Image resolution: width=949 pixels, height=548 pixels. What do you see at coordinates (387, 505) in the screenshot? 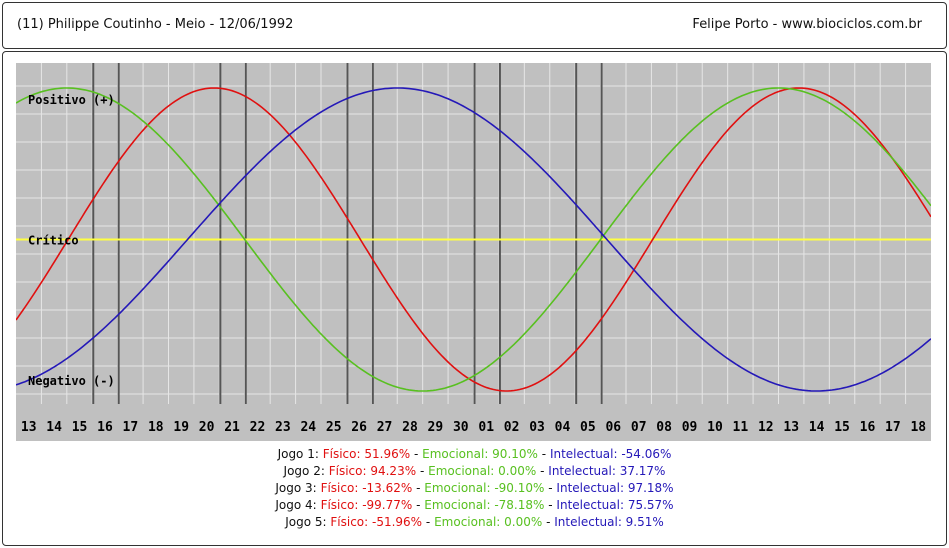
I see `fisico-value: -99.77%` at bounding box center [387, 505].